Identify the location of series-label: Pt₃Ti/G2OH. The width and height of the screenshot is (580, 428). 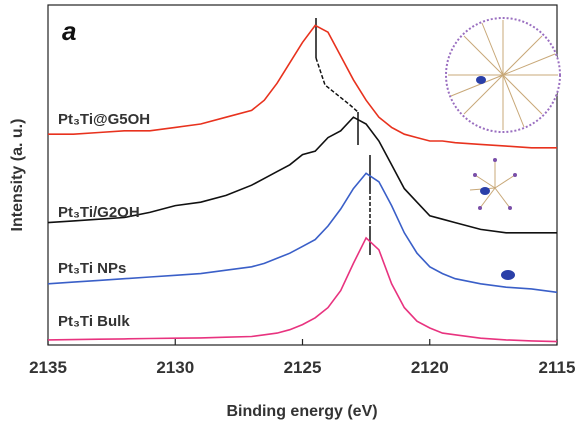
(99, 212).